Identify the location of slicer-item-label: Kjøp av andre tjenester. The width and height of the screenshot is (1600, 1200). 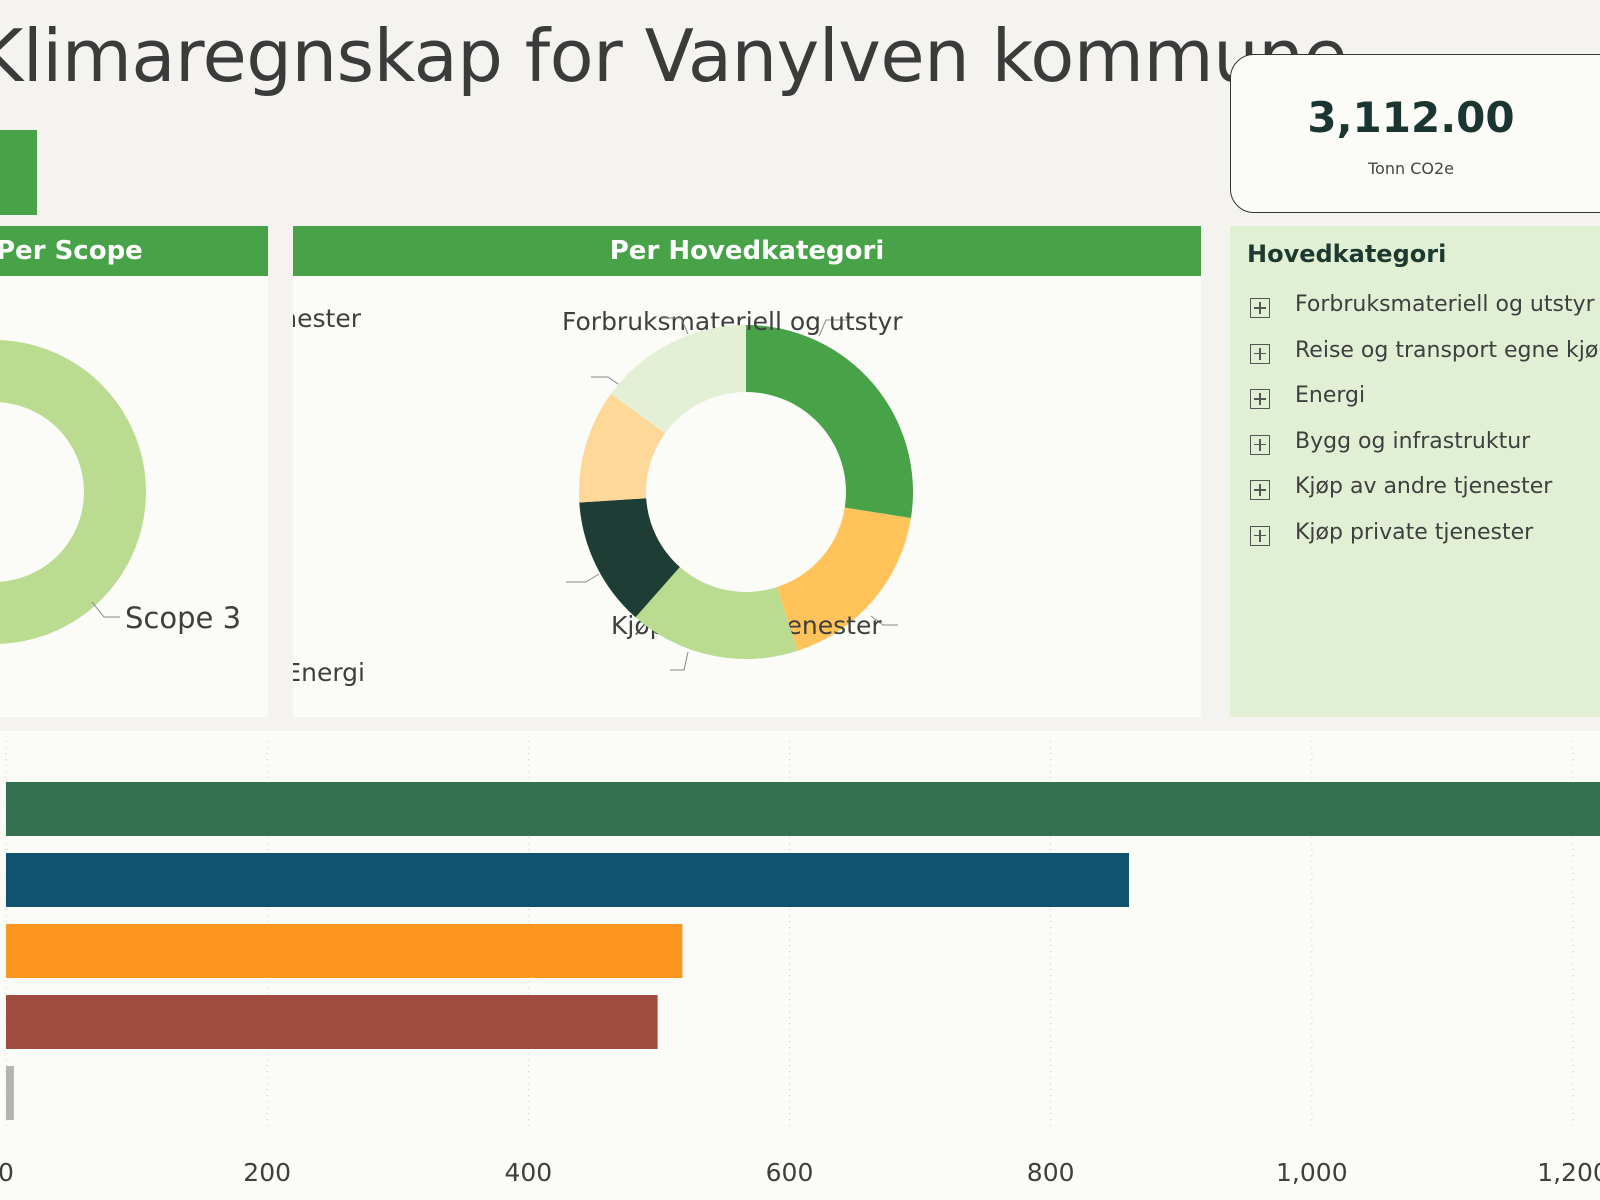
(1424, 486).